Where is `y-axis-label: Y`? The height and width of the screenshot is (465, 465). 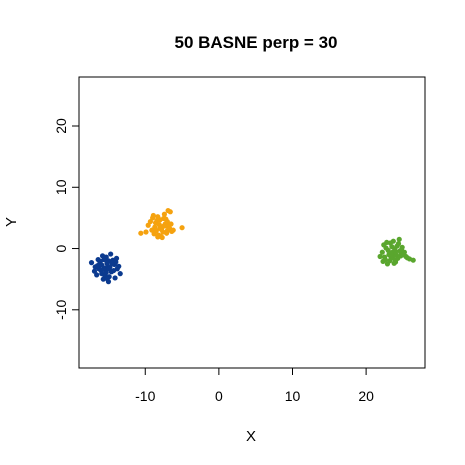
y-axis-label: Y is located at coordinates (11, 222).